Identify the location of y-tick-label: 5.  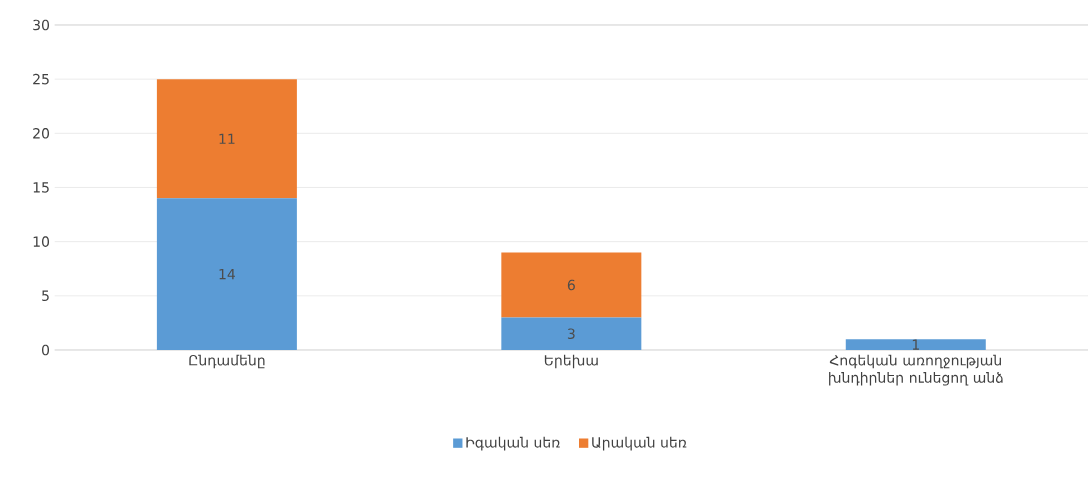
(45, 296).